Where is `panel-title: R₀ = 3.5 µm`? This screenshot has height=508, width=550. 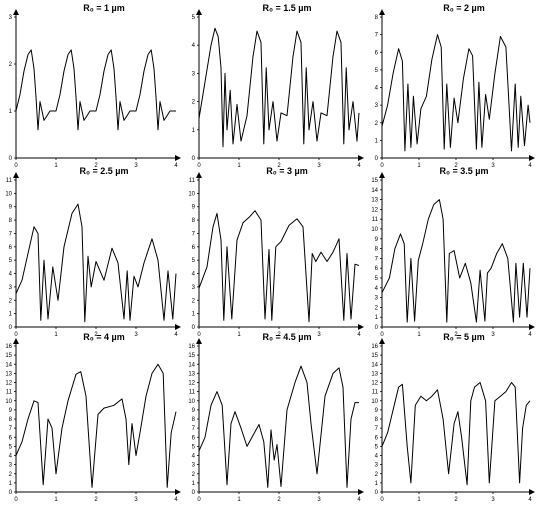 panel-title: R₀ = 3.5 µm is located at coordinates (463, 171).